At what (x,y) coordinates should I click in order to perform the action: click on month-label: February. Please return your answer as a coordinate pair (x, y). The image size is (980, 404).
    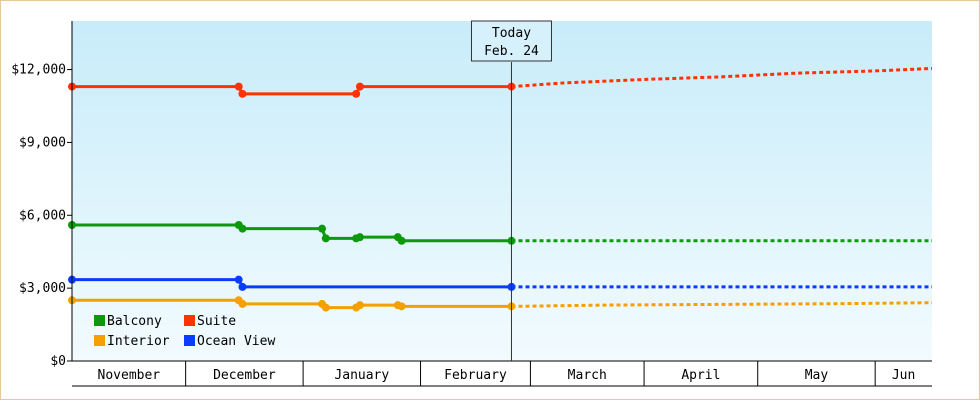
    Looking at the image, I should click on (475, 375).